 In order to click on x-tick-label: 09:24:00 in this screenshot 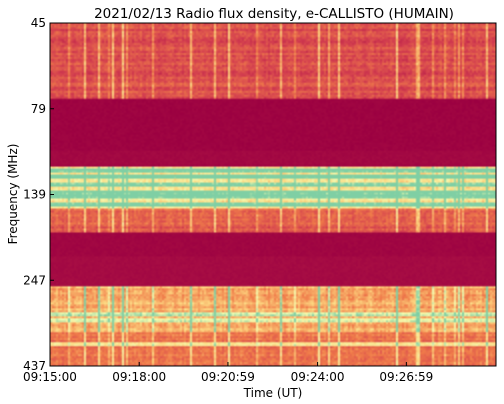, I will do `click(318, 377)`.